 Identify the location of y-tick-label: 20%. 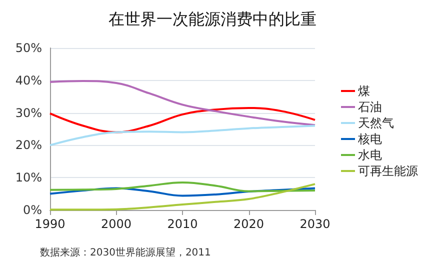
(28, 145).